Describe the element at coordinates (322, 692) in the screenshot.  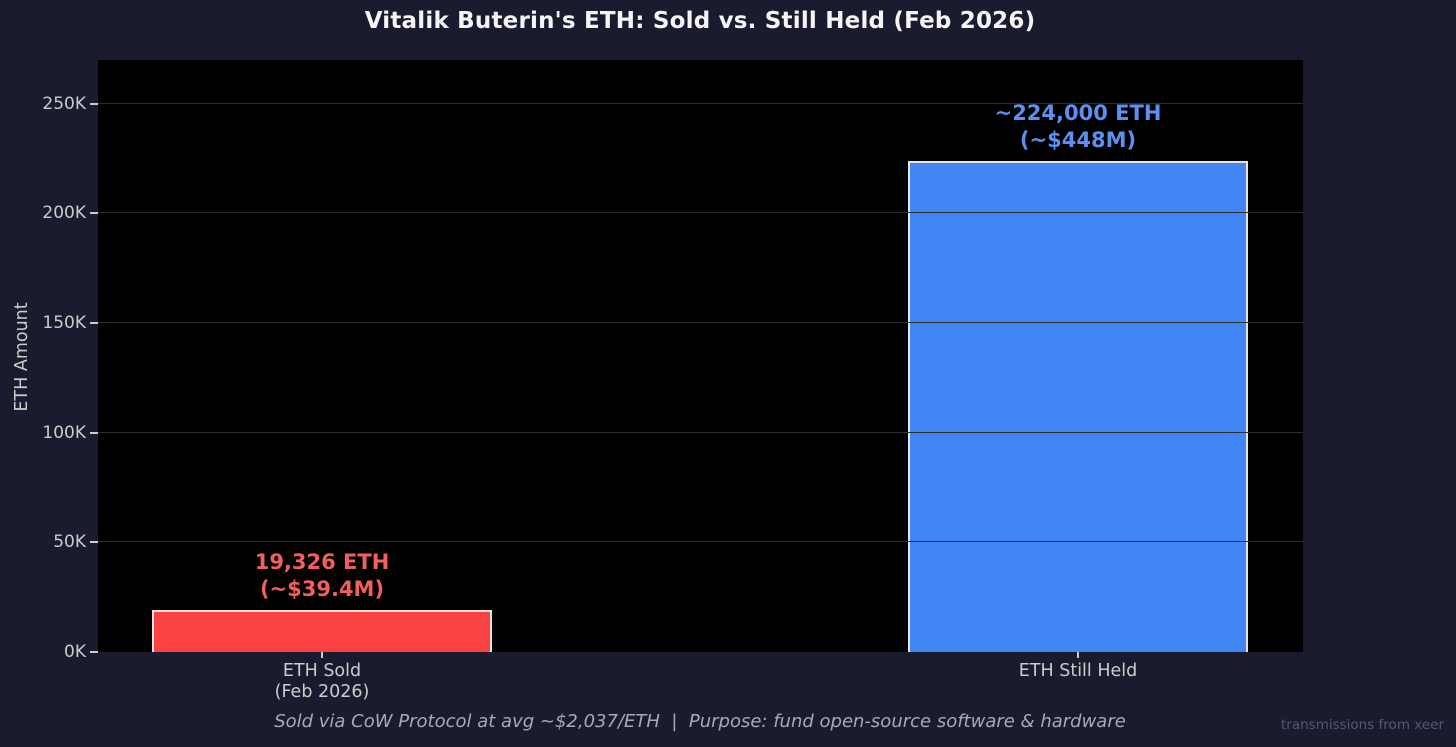
I see `x-tick-label-line: (Feb 2026)` at that location.